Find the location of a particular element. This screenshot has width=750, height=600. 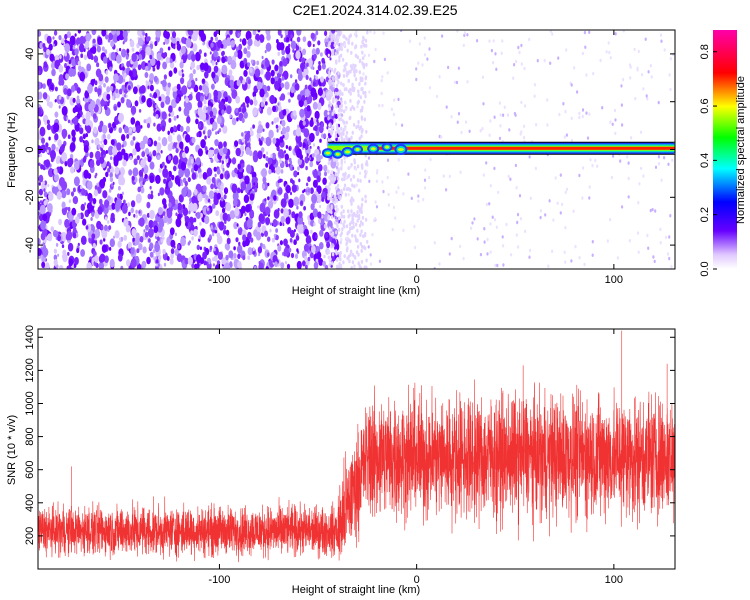

spectrogram-x-label: Height of straight line (km) is located at coordinates (356, 291).